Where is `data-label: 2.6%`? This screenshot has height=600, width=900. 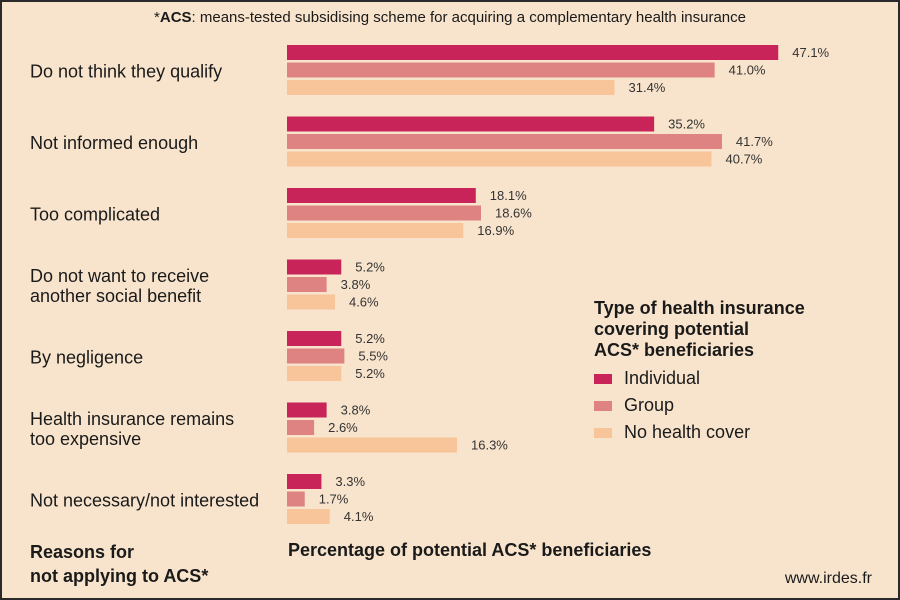 data-label: 2.6% is located at coordinates (343, 427).